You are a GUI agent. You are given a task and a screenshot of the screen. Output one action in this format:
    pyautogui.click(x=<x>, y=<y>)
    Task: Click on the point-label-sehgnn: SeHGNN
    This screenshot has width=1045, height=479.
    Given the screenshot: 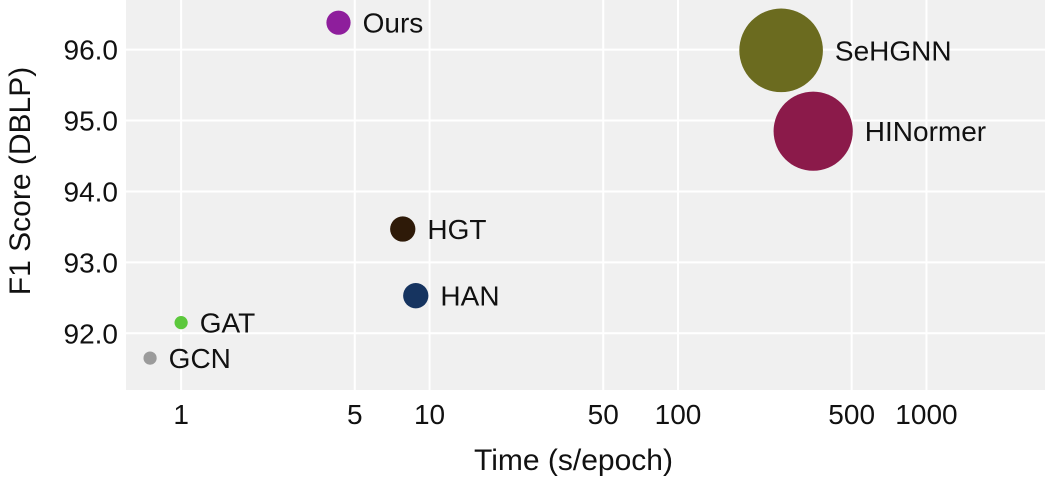 What is the action you would take?
    pyautogui.click(x=893, y=50)
    